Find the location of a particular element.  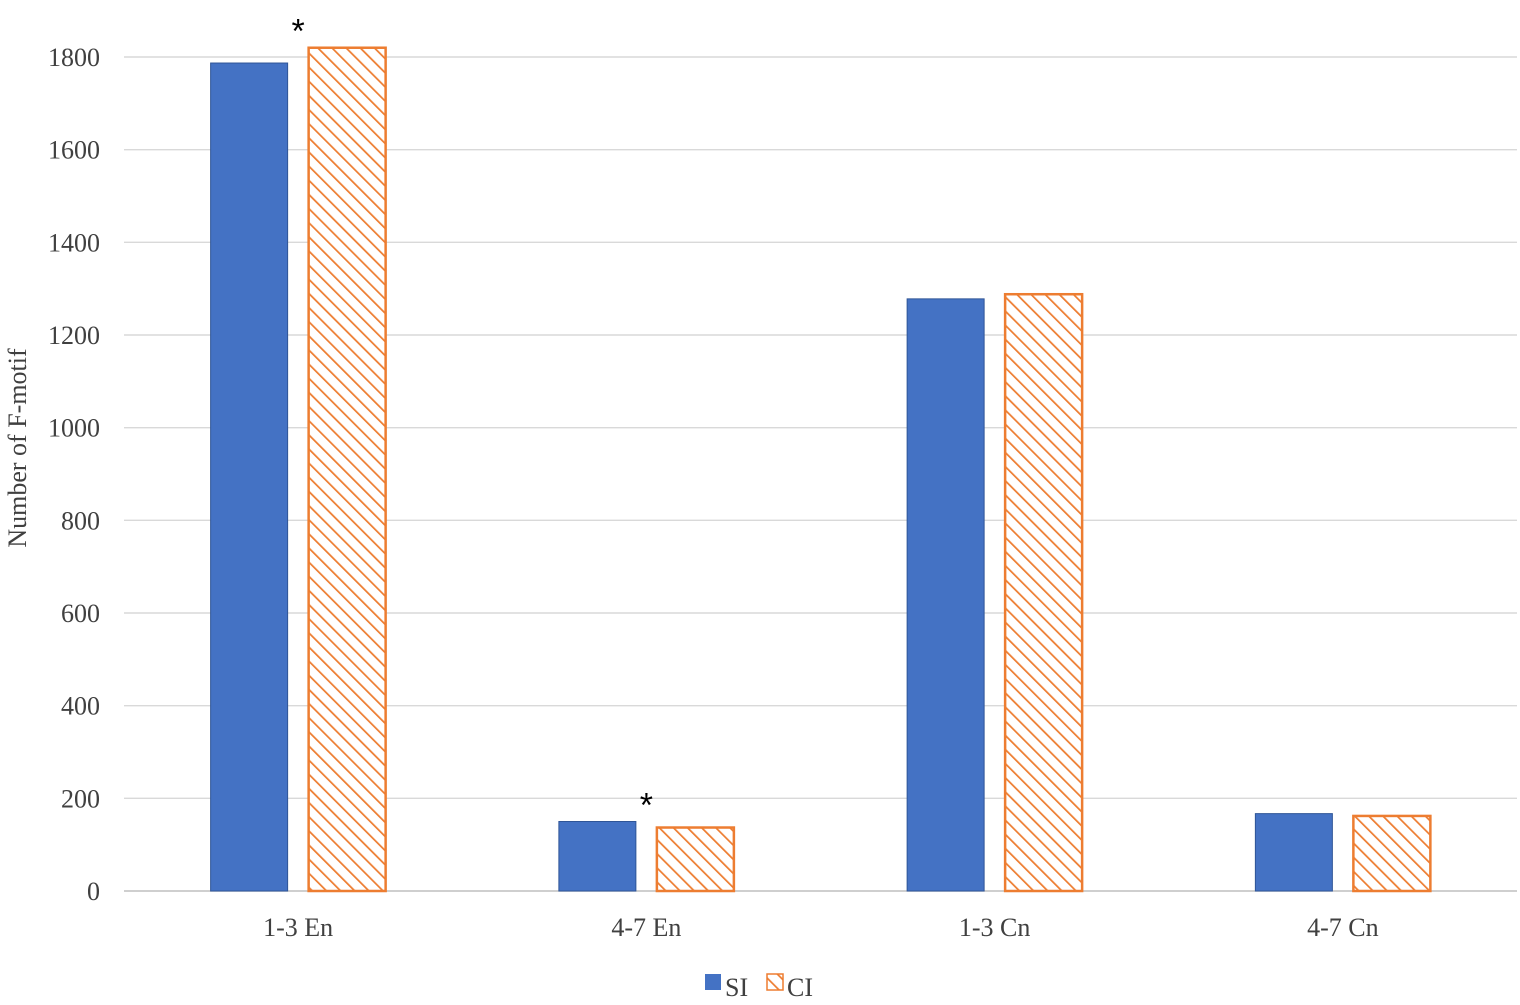

legend: SI CI is located at coordinates (759, 987).